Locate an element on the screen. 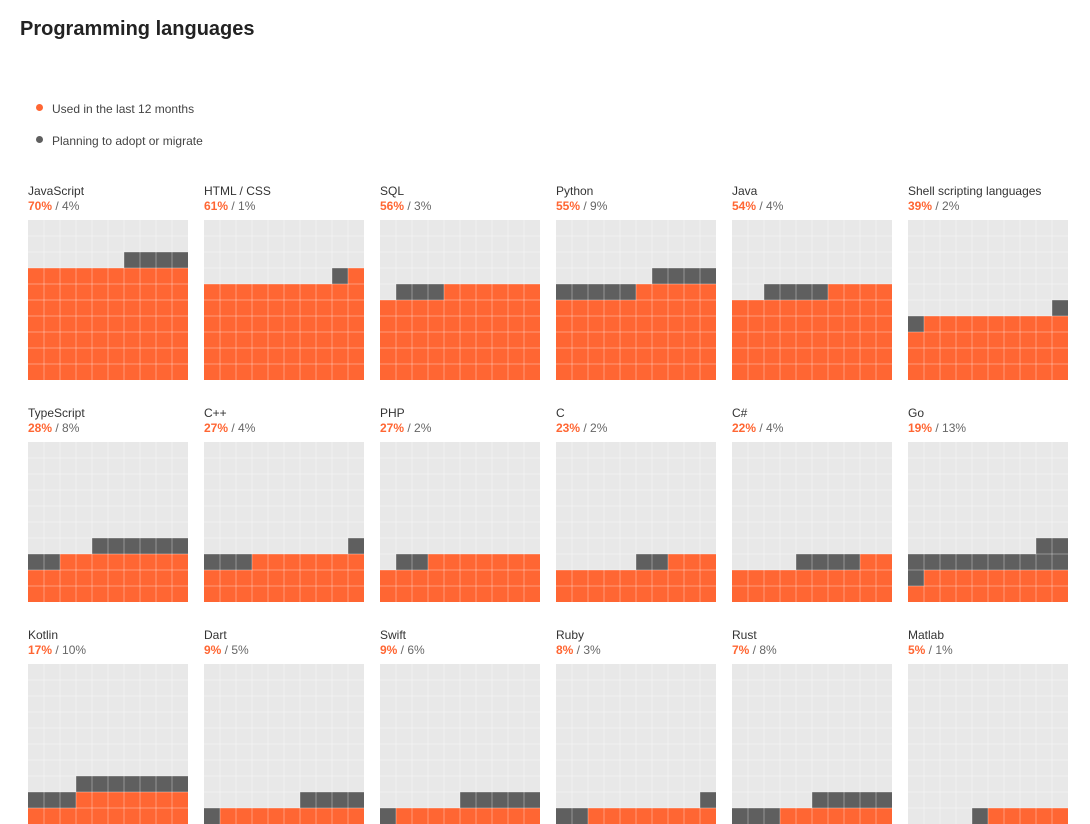  legend-label-planning: Planning to adopt or migrate is located at coordinates (127, 140).